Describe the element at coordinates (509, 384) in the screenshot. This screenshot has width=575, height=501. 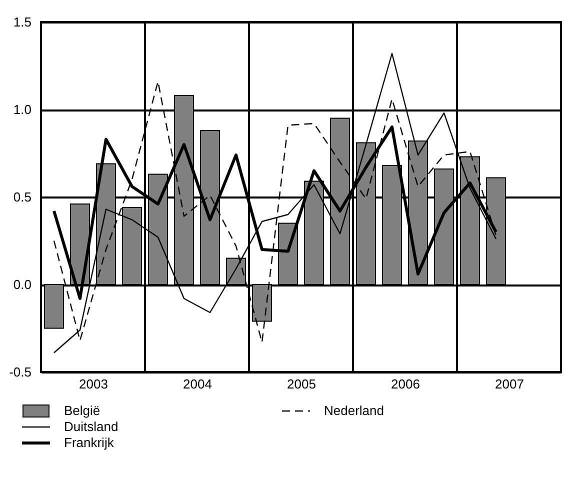
I see `x-tick-label: 2007` at that location.